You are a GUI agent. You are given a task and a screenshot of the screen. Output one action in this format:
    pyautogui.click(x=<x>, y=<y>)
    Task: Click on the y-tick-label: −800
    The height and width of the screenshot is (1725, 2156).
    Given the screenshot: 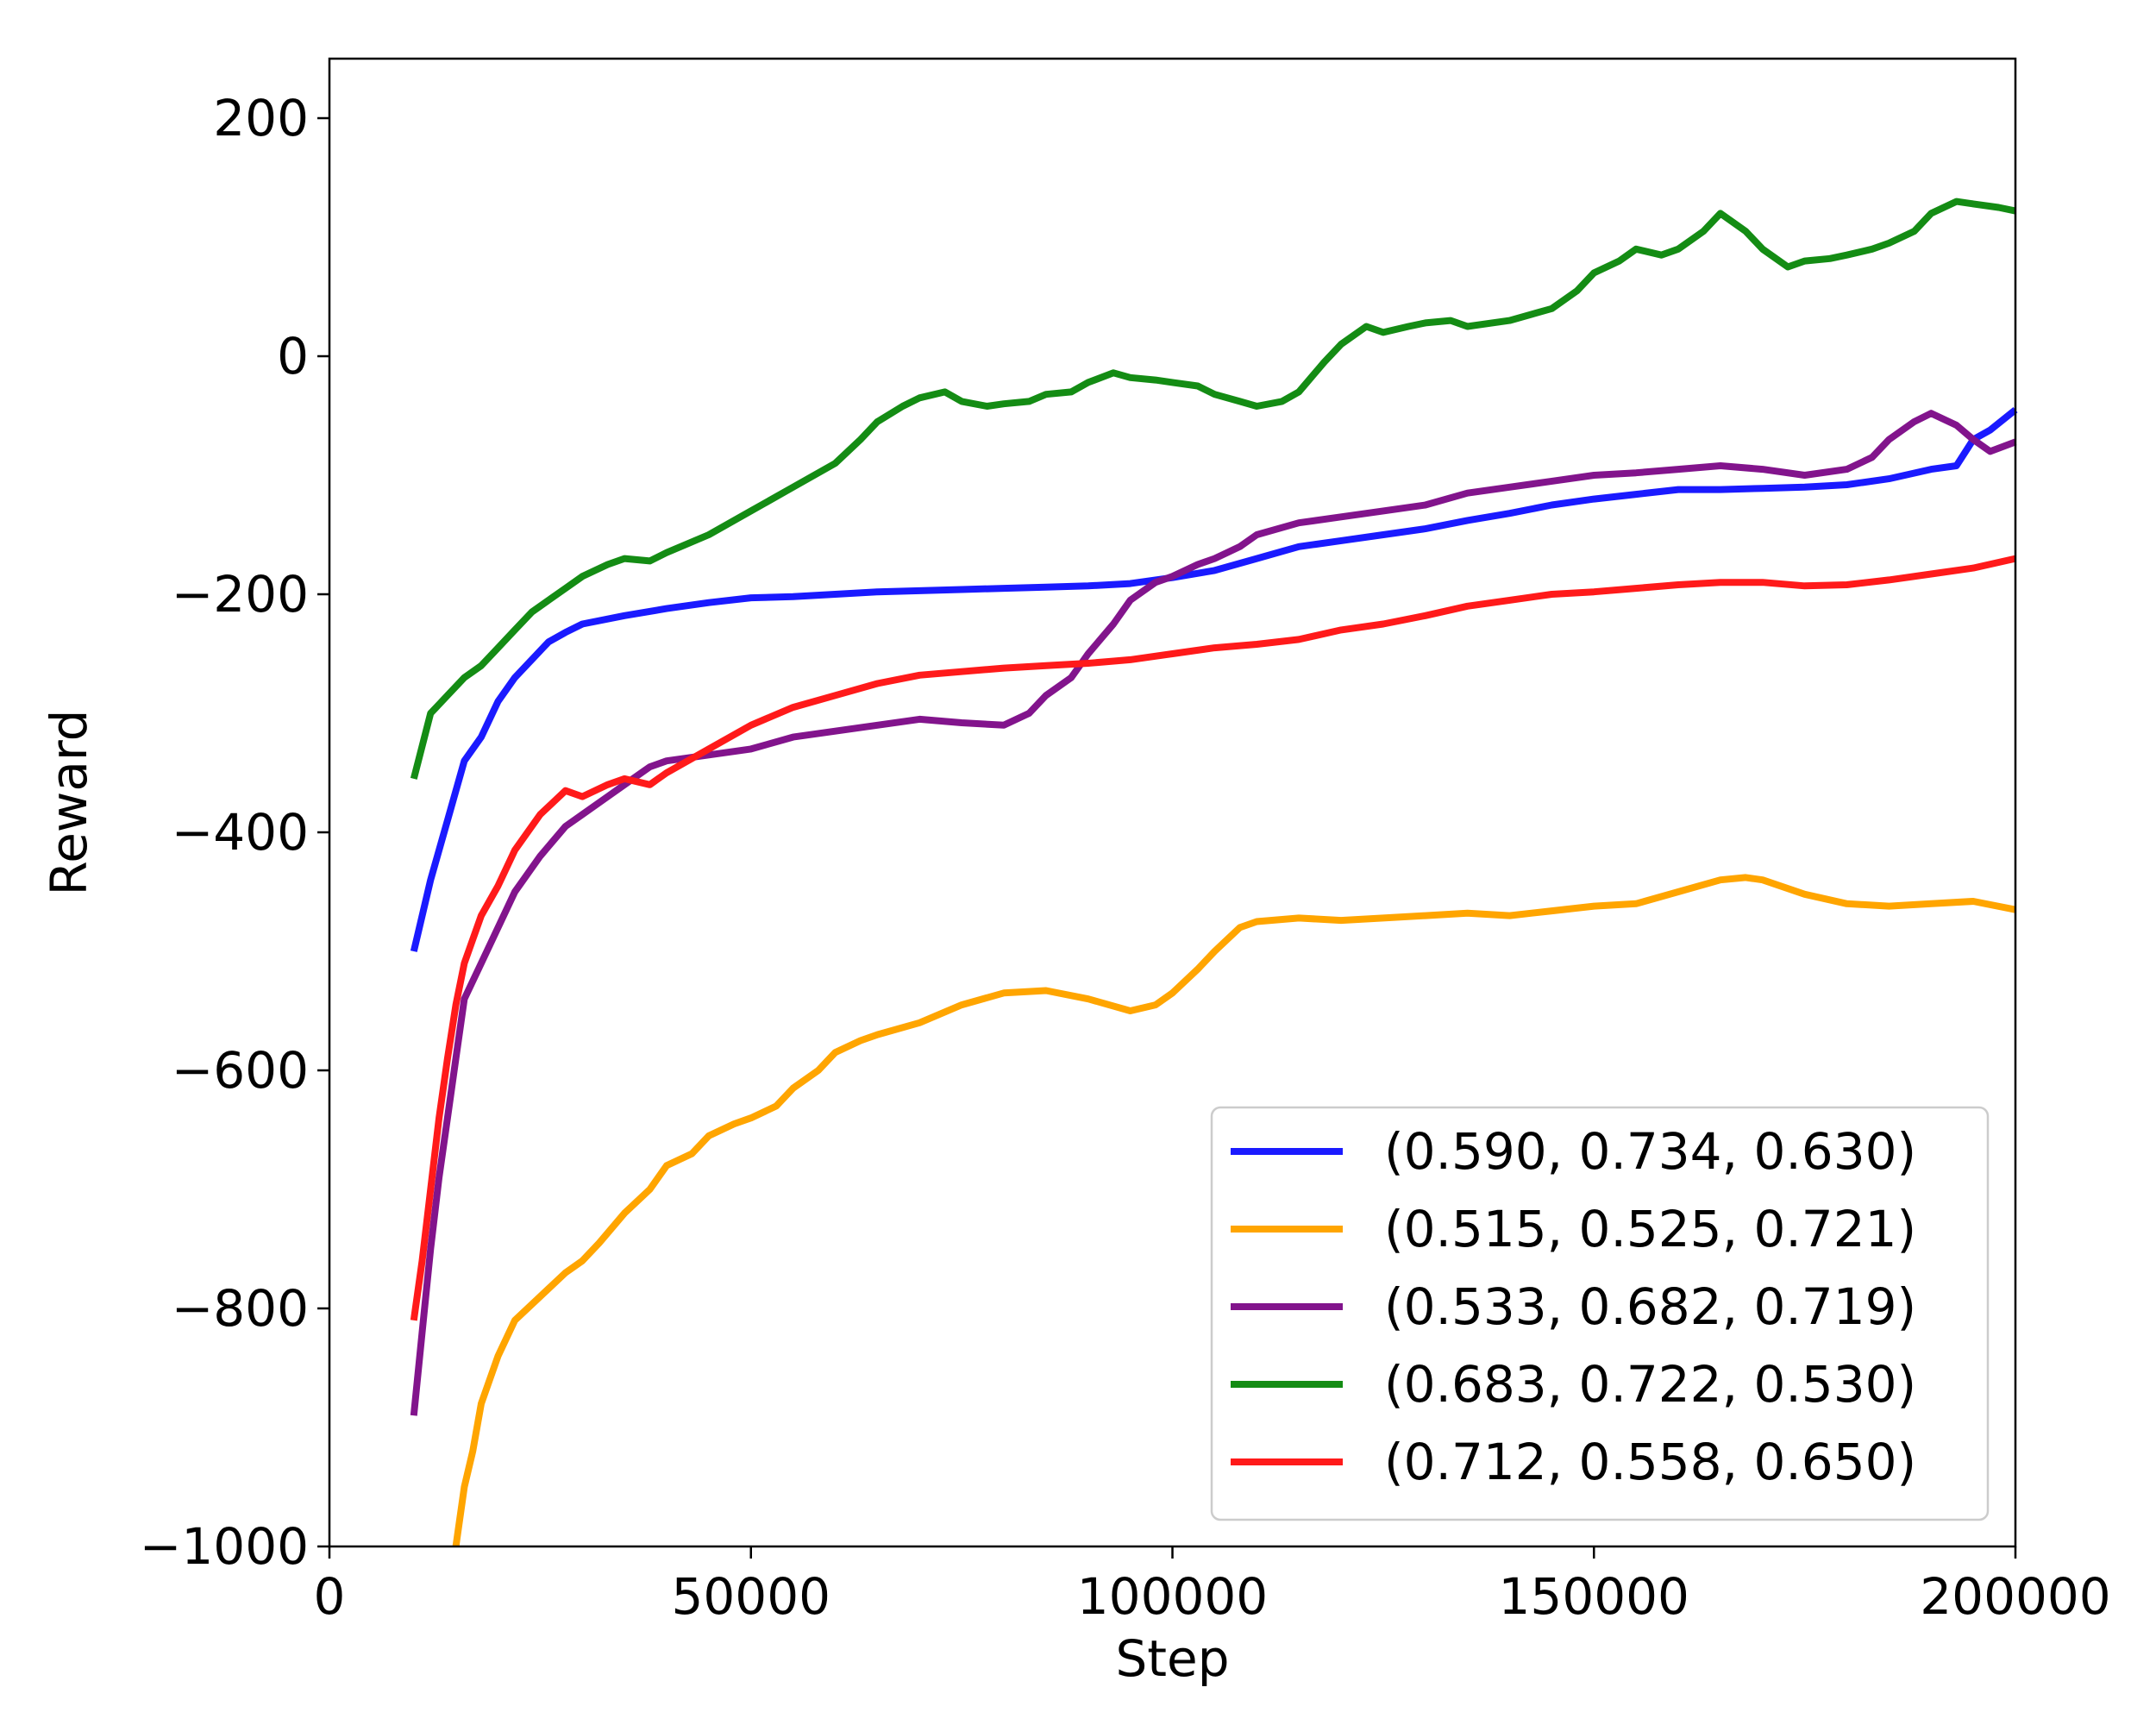 What is the action you would take?
    pyautogui.click(x=240, y=1309)
    